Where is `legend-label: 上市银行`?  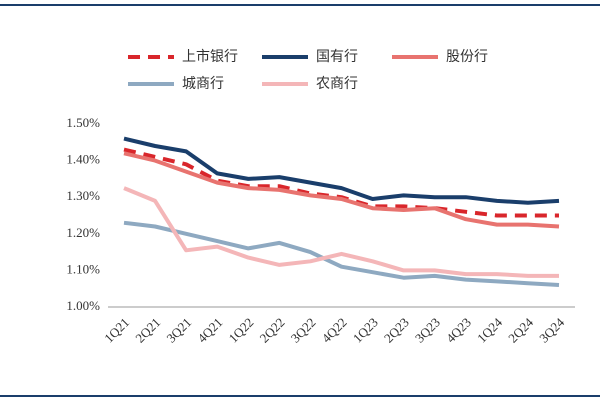
legend-label: 上市银行 is located at coordinates (210, 56).